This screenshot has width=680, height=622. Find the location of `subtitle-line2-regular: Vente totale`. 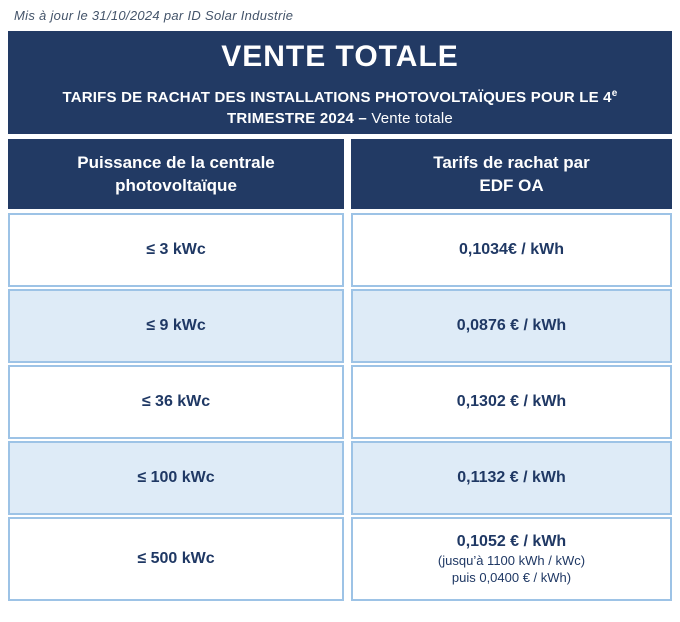

subtitle-line2-regular: Vente totale is located at coordinates (412, 118).